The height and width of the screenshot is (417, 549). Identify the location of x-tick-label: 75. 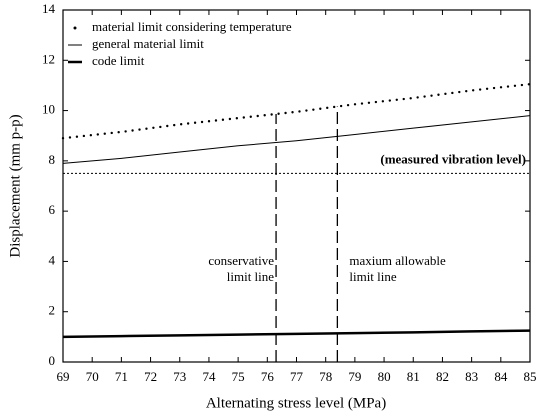
(238, 376).